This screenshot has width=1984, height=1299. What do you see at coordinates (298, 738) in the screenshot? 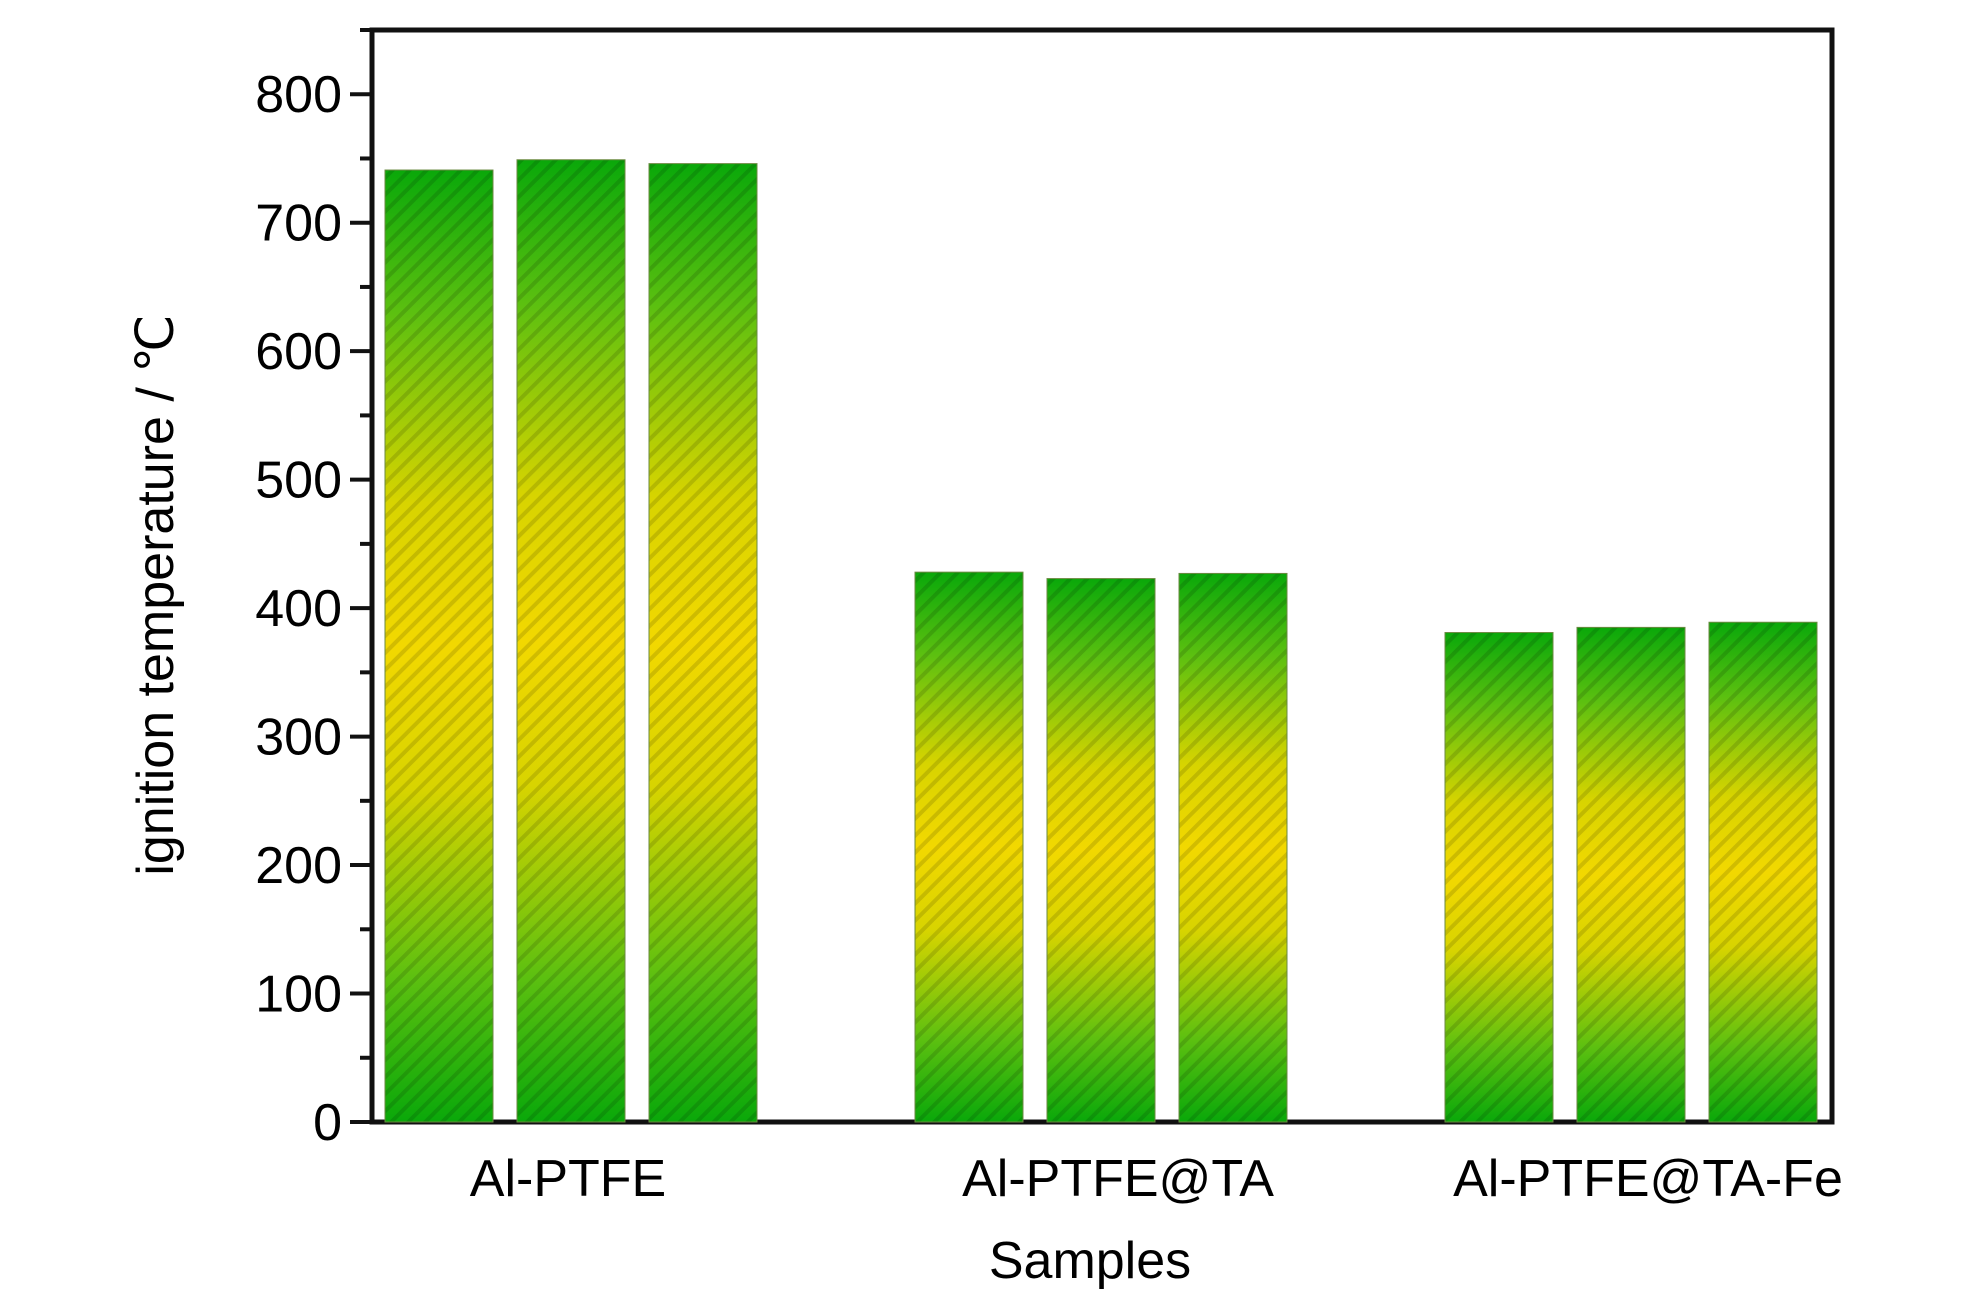
I see `y-tick-label: 300` at bounding box center [298, 738].